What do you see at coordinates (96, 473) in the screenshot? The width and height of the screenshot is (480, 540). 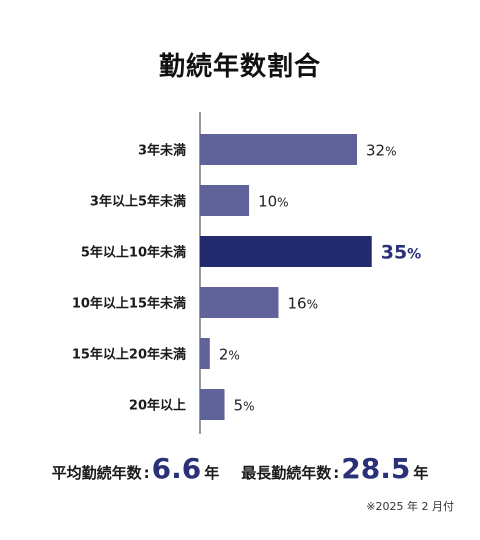 I see `average-label: 平均勤続年数` at bounding box center [96, 473].